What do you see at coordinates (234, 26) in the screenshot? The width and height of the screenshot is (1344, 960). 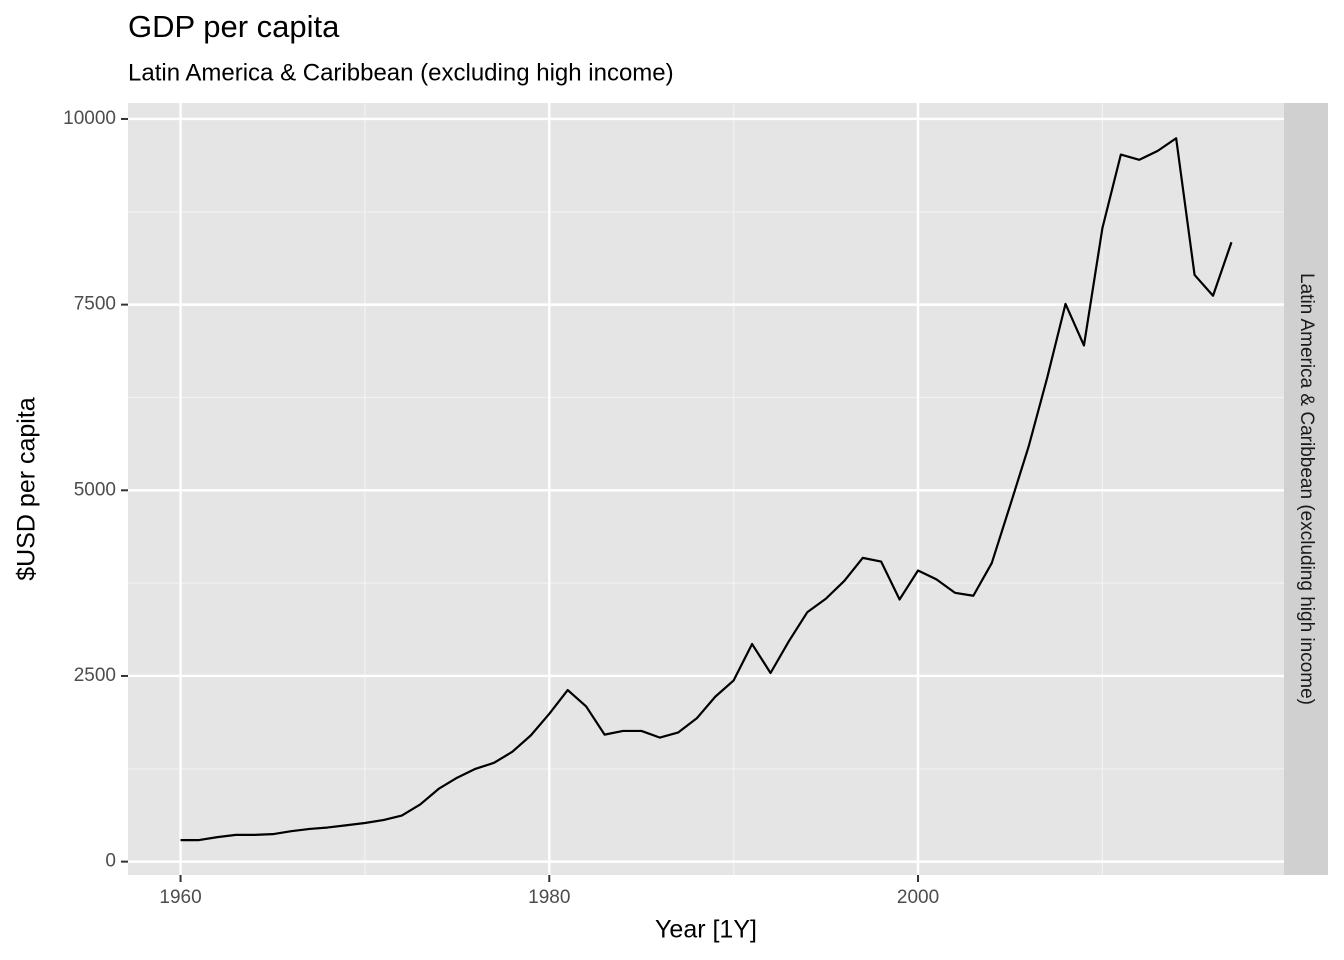 I see `chart-title: GDP per capita` at bounding box center [234, 26].